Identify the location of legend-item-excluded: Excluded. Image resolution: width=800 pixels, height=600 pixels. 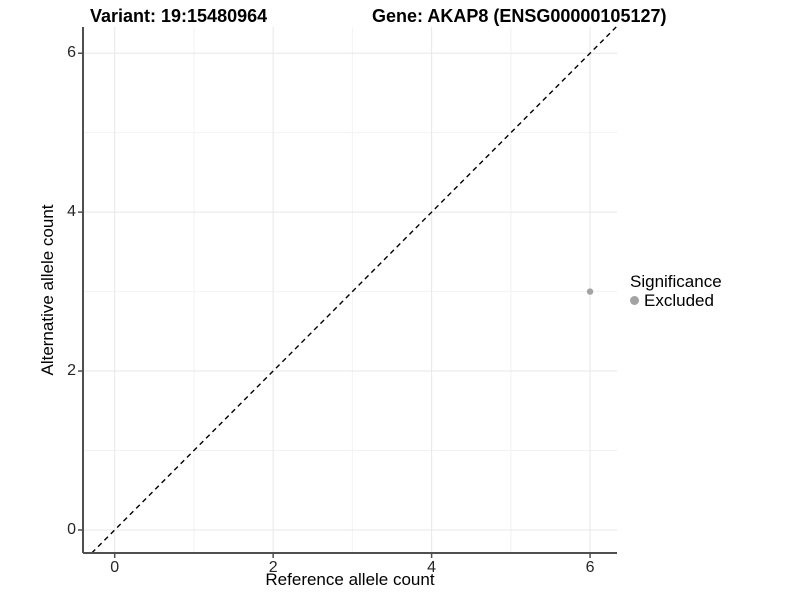
(676, 300).